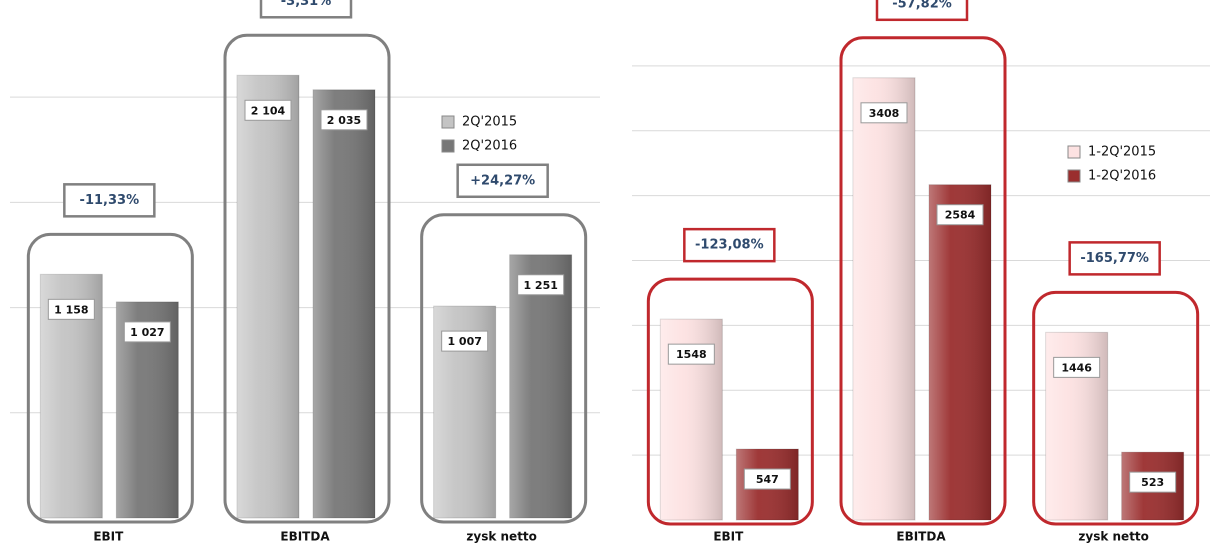  I want to click on legend-label: 1-2Q'2015, so click(1122, 152).